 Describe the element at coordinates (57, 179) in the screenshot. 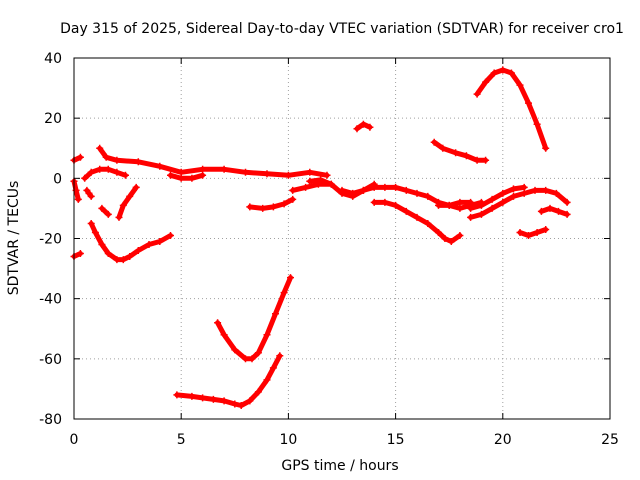

I see `y-tick-label: 0` at that location.